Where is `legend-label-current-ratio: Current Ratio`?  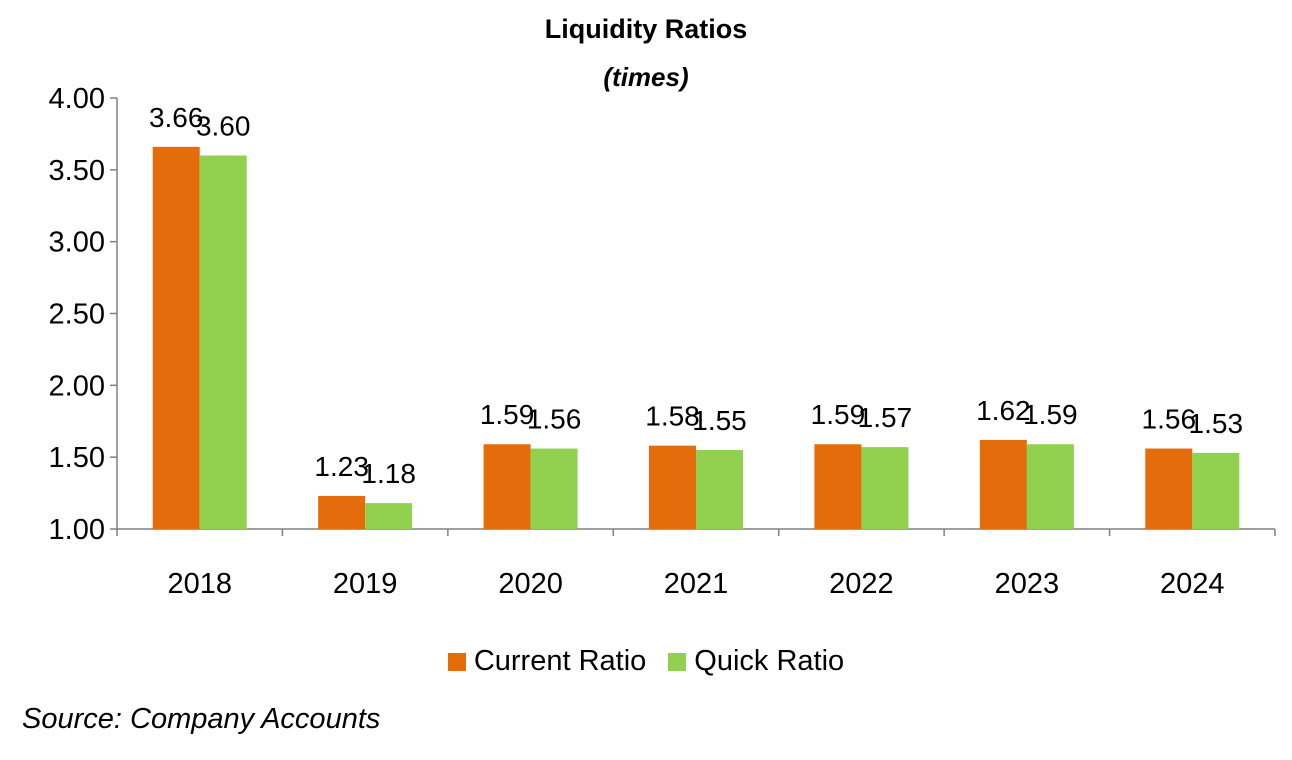 legend-label-current-ratio: Current Ratio is located at coordinates (560, 661).